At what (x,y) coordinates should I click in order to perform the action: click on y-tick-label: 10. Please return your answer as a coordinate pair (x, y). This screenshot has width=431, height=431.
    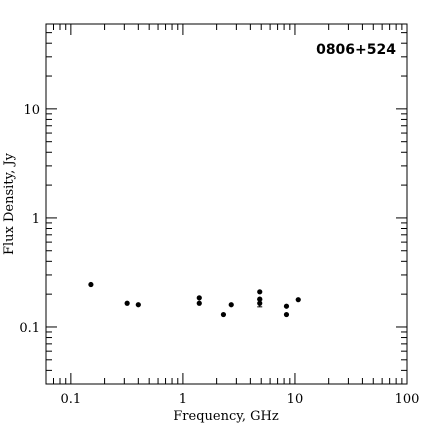
    Looking at the image, I should click on (31, 110).